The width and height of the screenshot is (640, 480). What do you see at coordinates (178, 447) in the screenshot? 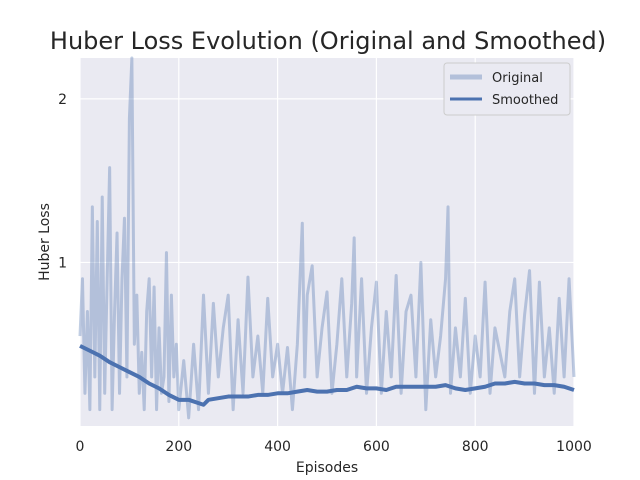
I see `x-tick-label: 200` at bounding box center [178, 447].